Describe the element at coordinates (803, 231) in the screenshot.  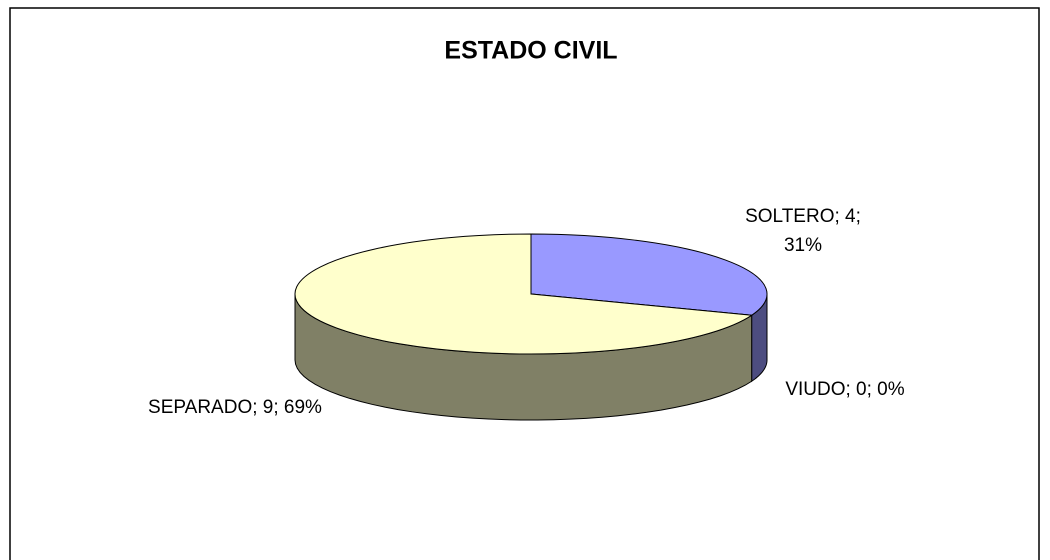
I see `data-label: SOLTERO; 4; 31%` at that location.